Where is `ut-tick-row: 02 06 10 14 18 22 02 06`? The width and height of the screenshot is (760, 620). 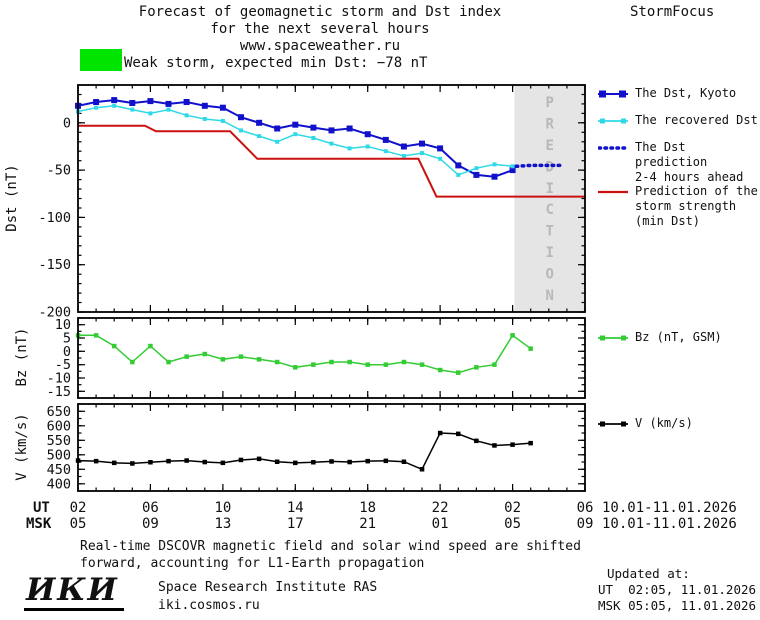 ut-tick-row: 02 06 10 14 18 22 02 06 is located at coordinates (380, 508).